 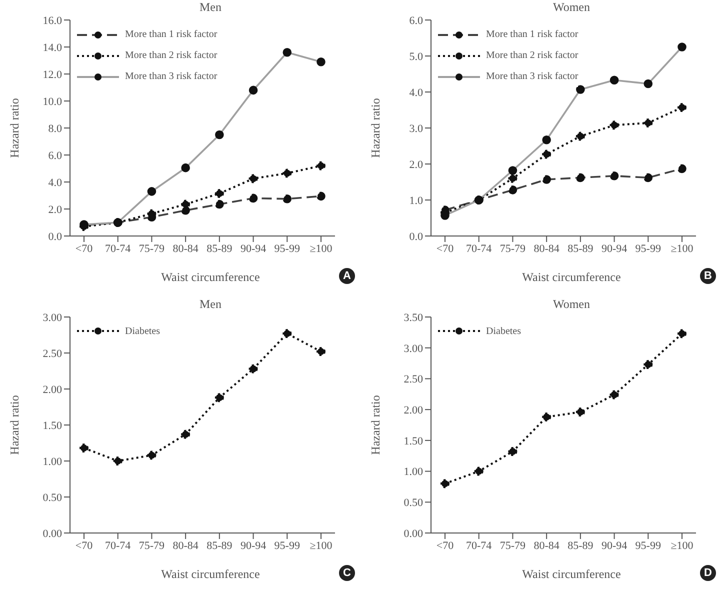 I want to click on text: C, so click(x=347, y=572).